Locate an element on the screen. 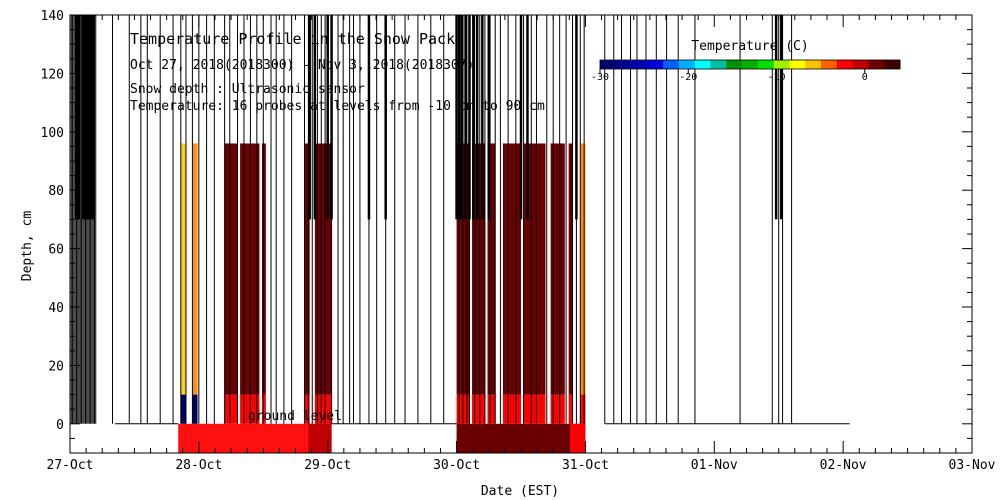 The height and width of the screenshot is (500, 1000). y-tick-label: 0 is located at coordinates (60, 425).